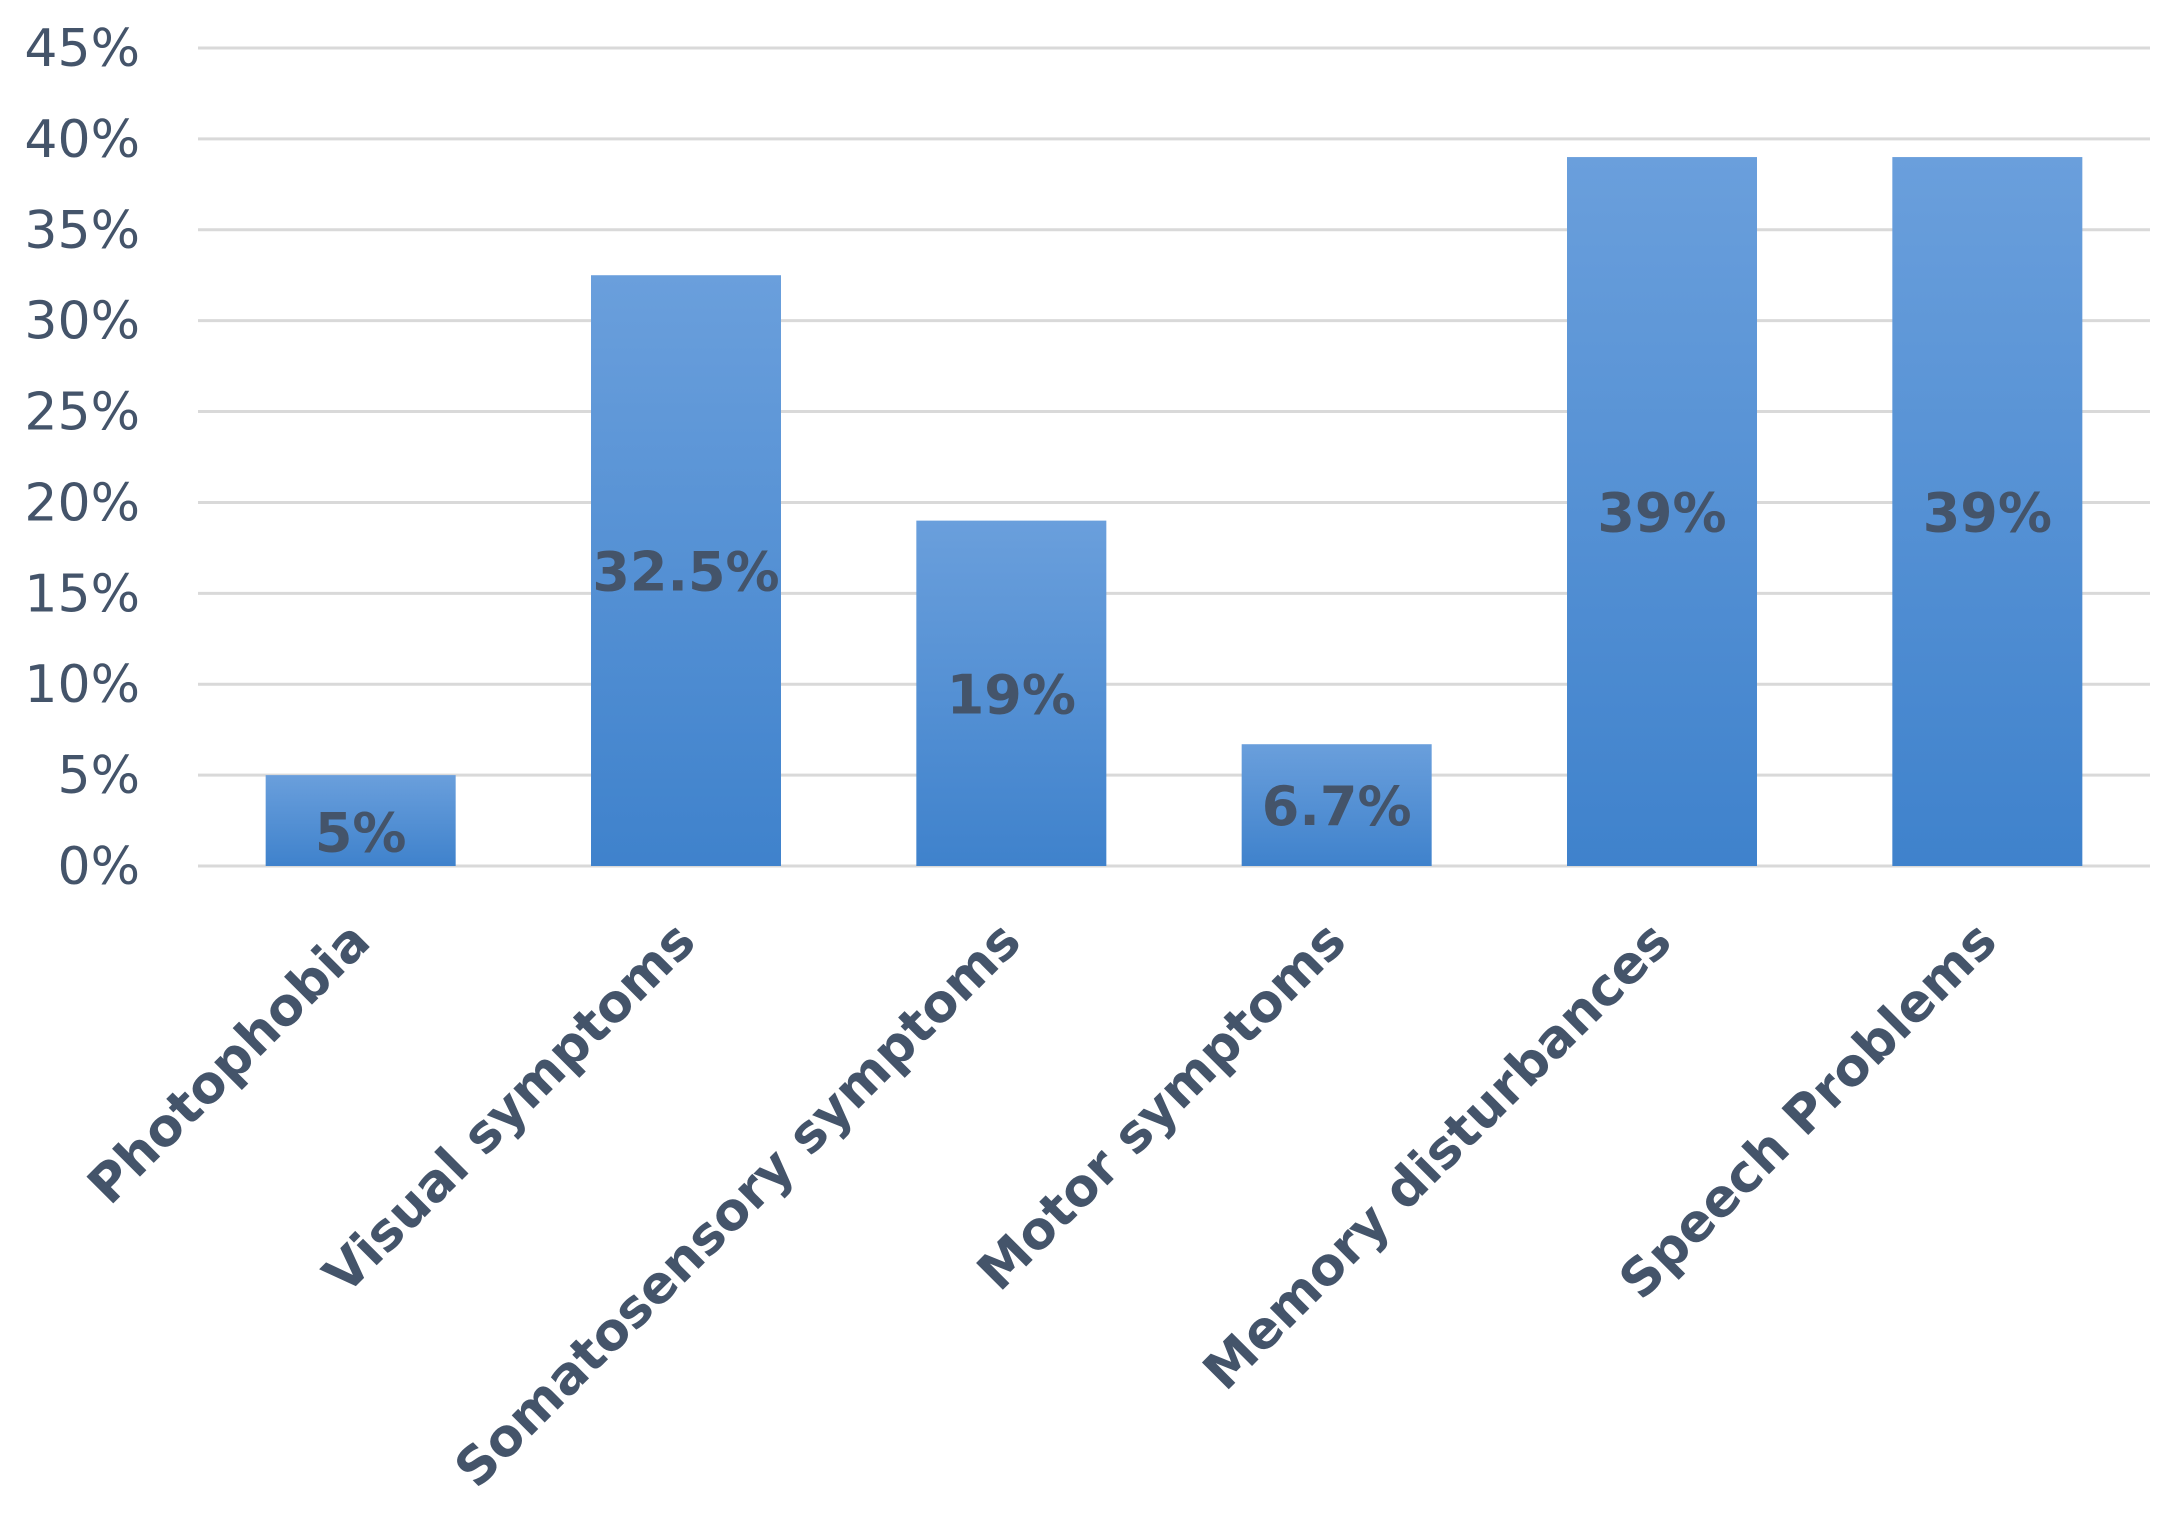  What do you see at coordinates (510, 1108) in the screenshot?
I see `category-label: Visual symptoms` at bounding box center [510, 1108].